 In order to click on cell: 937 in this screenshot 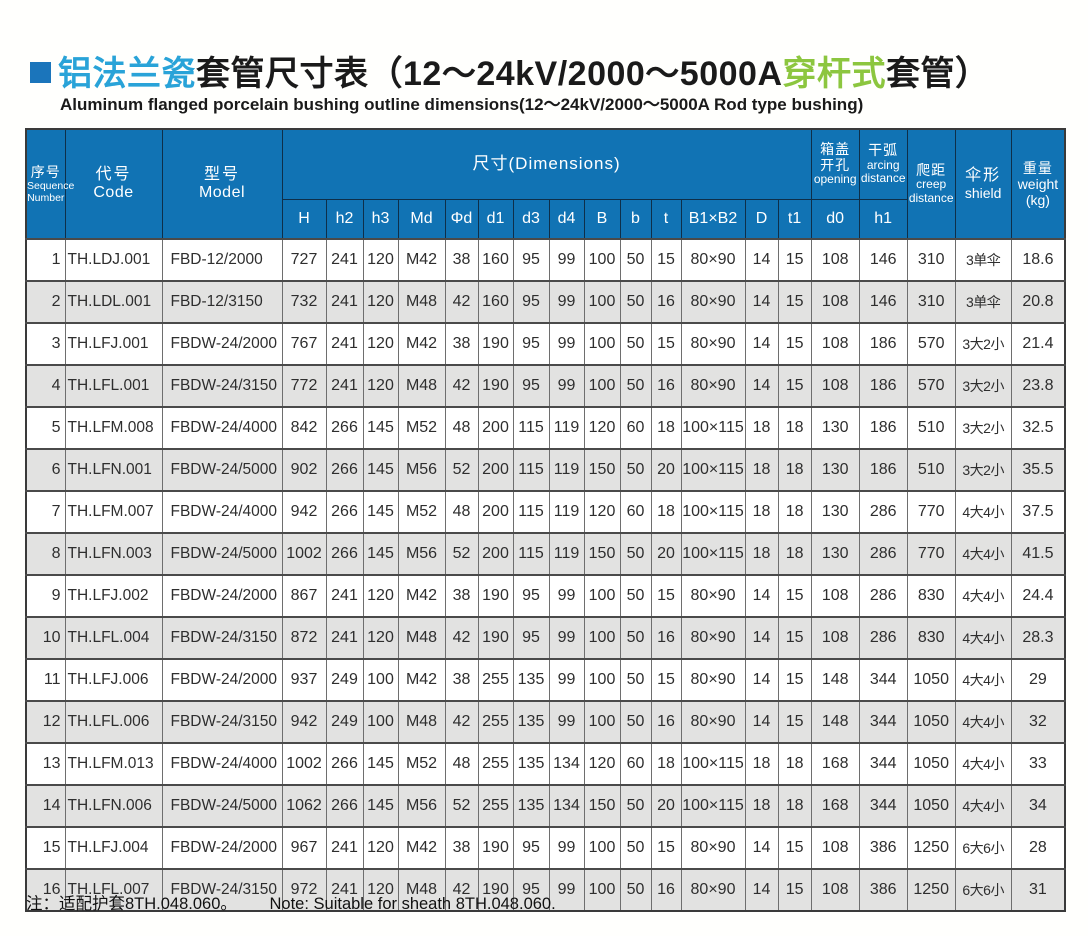, I will do `click(304, 680)`.